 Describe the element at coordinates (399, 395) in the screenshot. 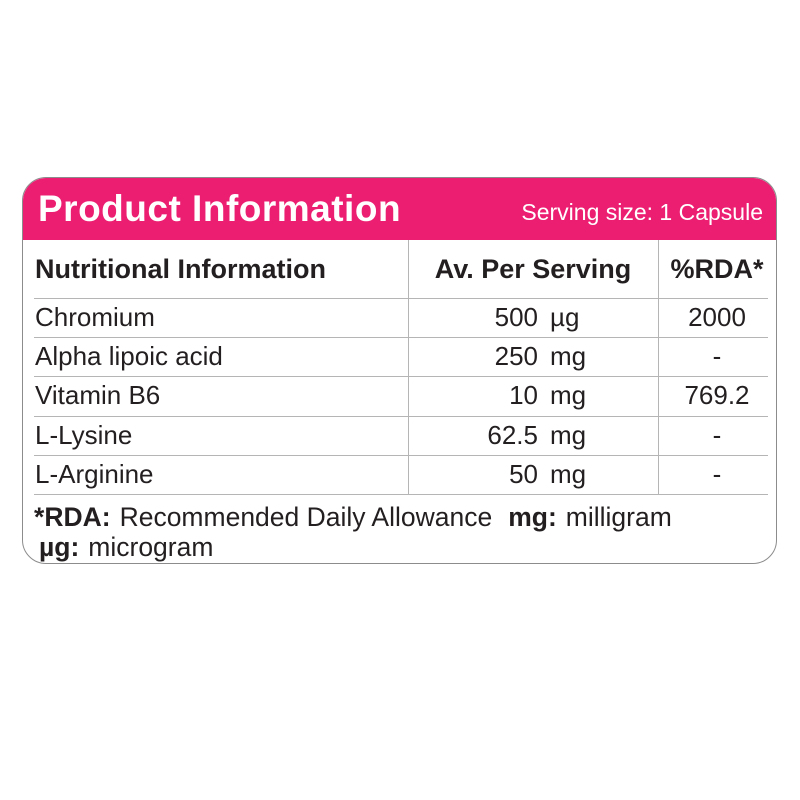

I see `table-row: Vitamin B6 10 mg 769.2` at that location.